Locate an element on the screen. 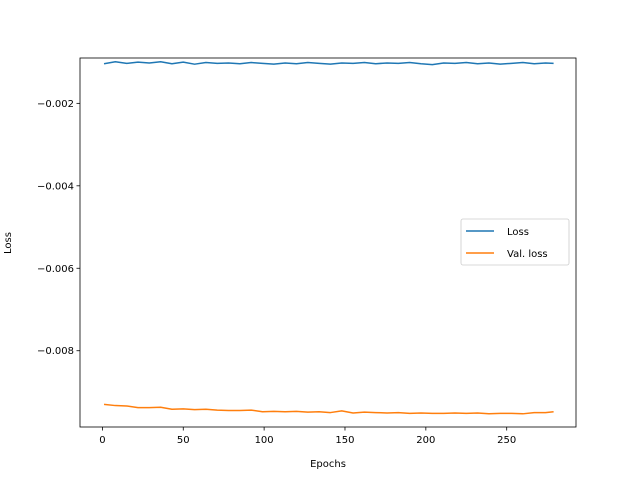 The image size is (640, 480). x-tick-label: 150 is located at coordinates (344, 440).